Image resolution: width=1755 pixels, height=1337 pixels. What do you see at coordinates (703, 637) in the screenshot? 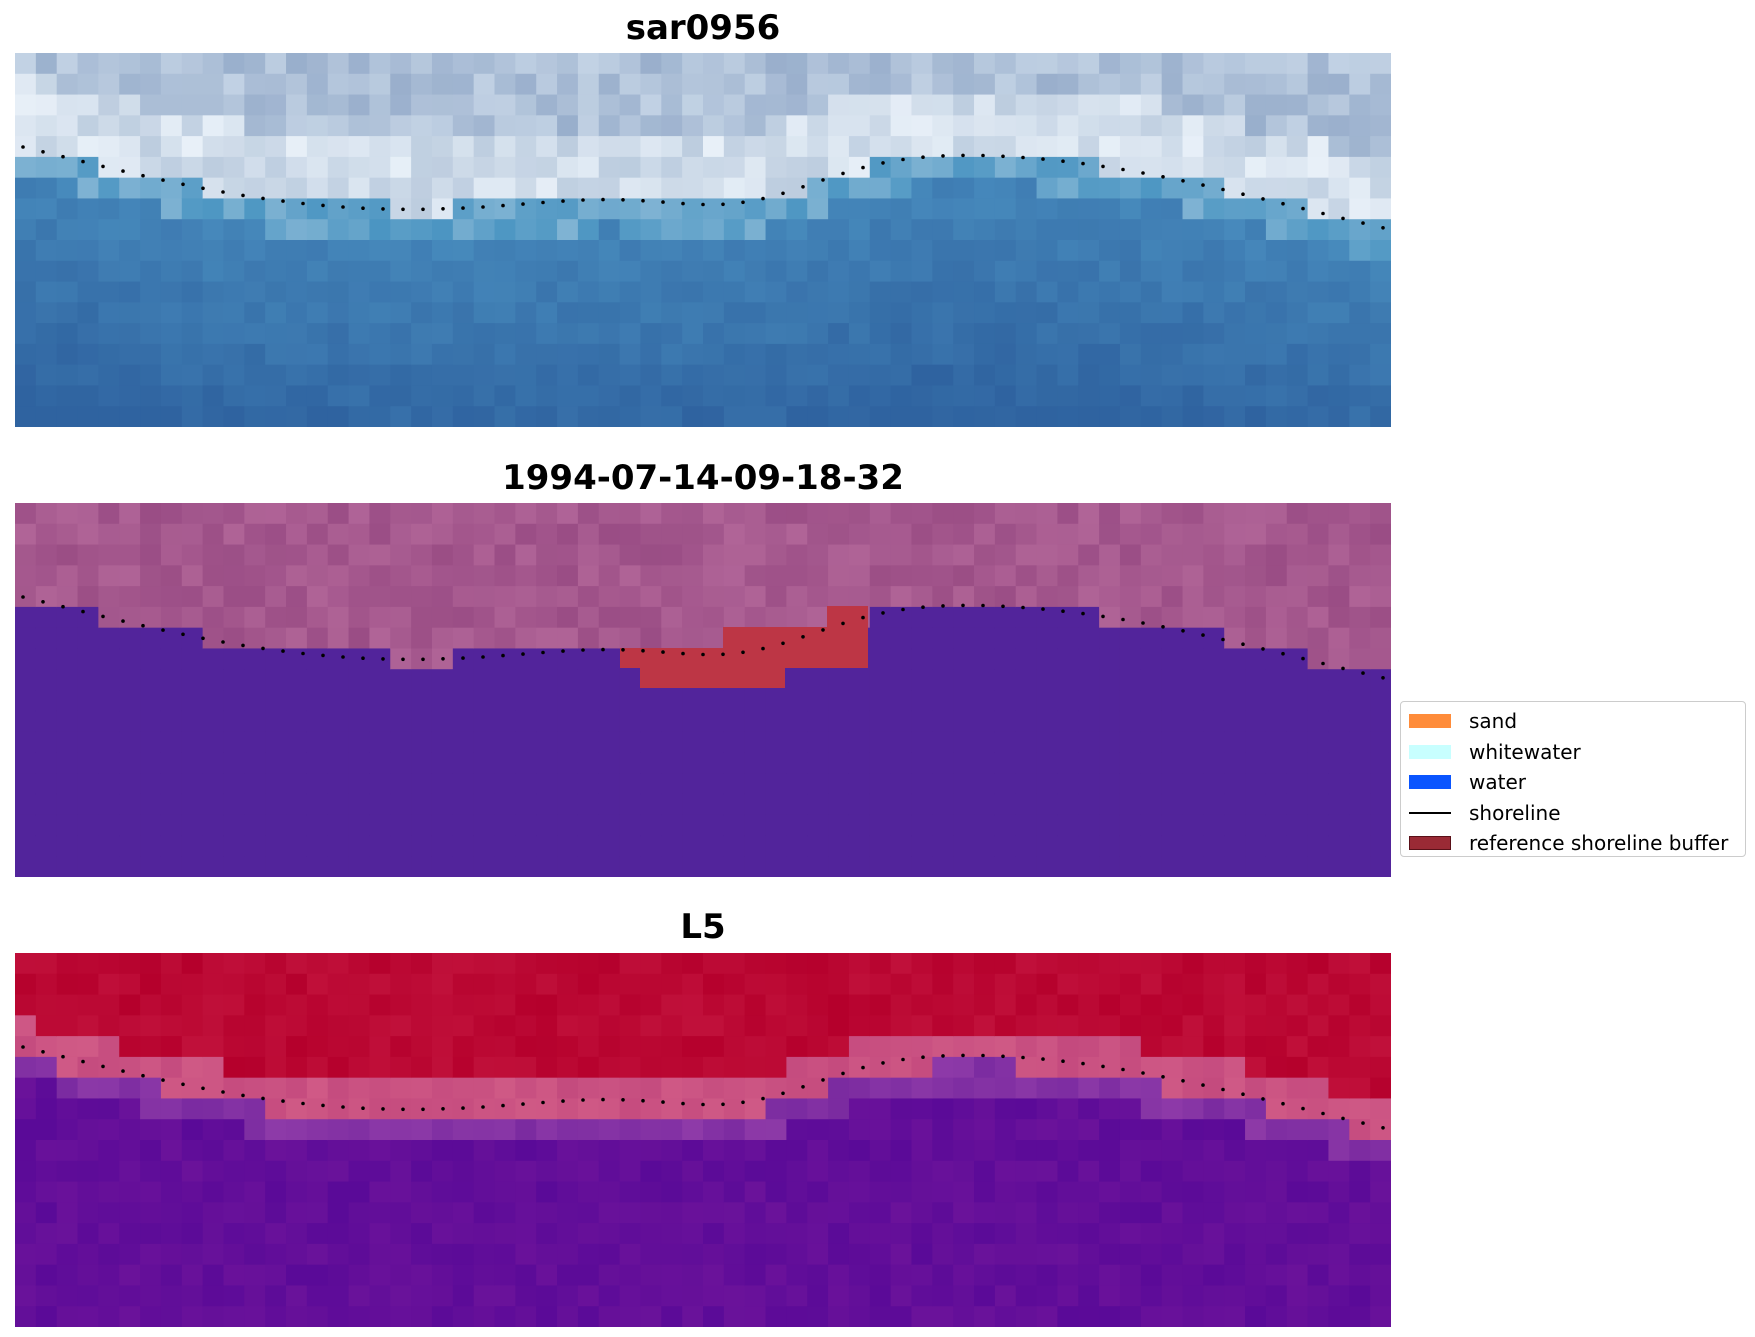
I see `shoreline-points` at bounding box center [703, 637].